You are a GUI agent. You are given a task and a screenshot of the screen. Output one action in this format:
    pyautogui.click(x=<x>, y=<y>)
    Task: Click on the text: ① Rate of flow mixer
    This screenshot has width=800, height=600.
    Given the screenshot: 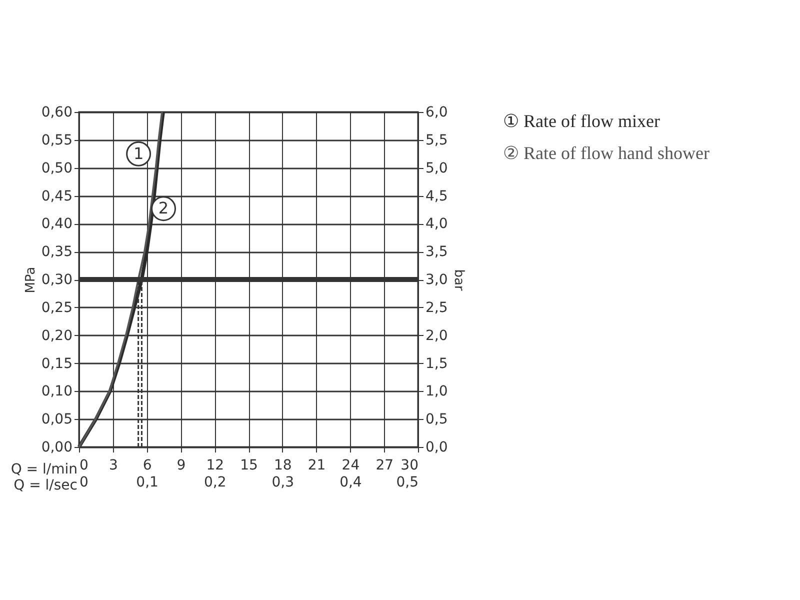 What is the action you would take?
    pyautogui.click(x=581, y=121)
    